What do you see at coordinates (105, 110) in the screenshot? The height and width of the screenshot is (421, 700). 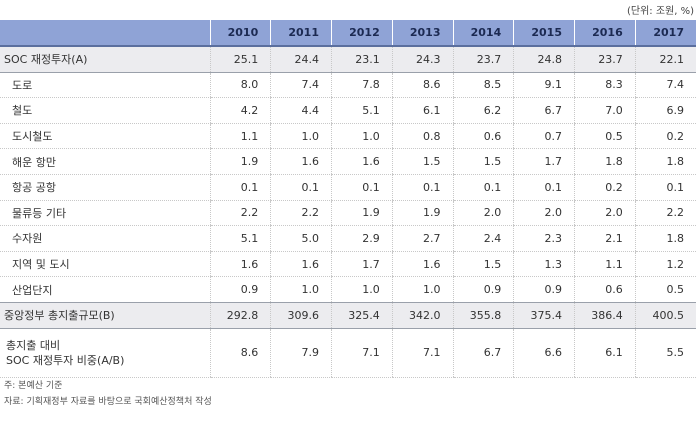 I see `row-label: 철도` at bounding box center [105, 110].